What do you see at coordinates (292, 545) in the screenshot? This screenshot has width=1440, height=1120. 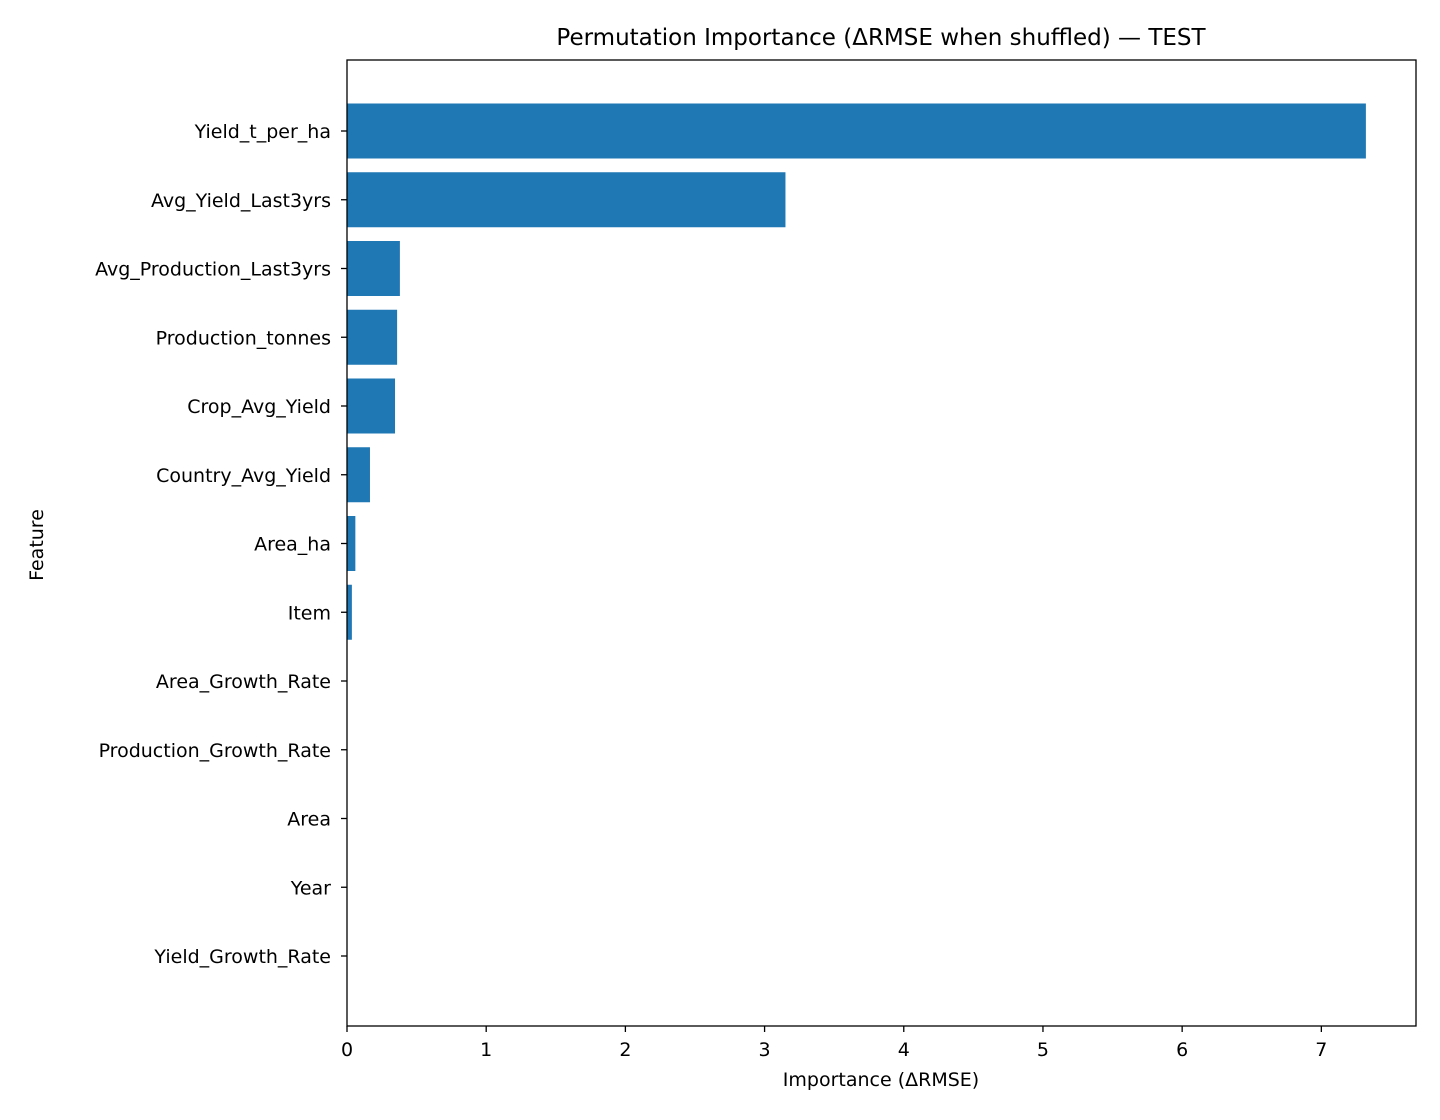 I see `y-tick-label: Area_ha` at bounding box center [292, 545].